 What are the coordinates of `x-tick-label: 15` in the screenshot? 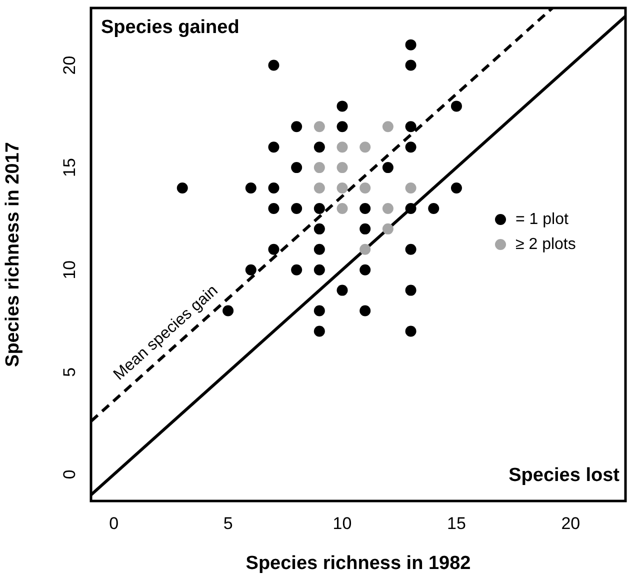 It's located at (456, 523).